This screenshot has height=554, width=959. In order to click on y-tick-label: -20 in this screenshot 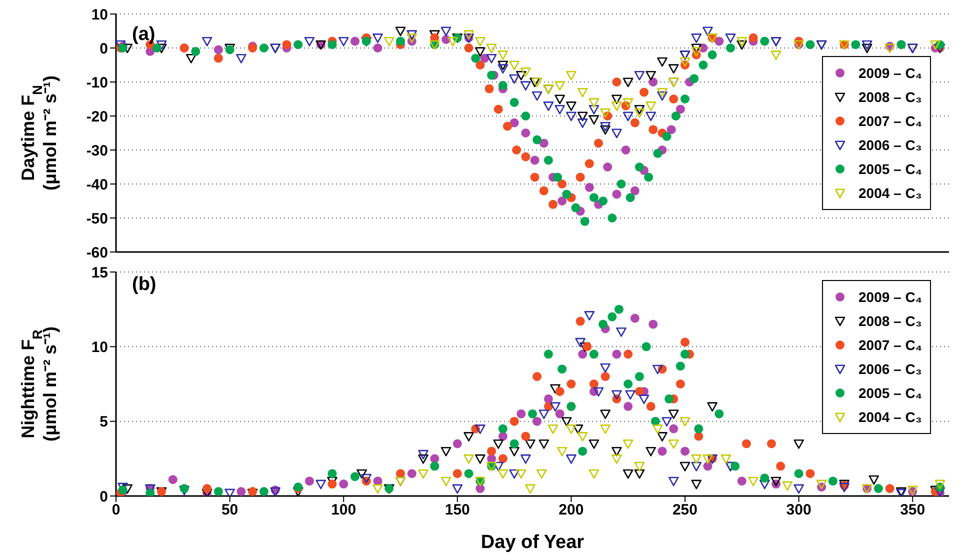, I will do `click(97, 117)`.